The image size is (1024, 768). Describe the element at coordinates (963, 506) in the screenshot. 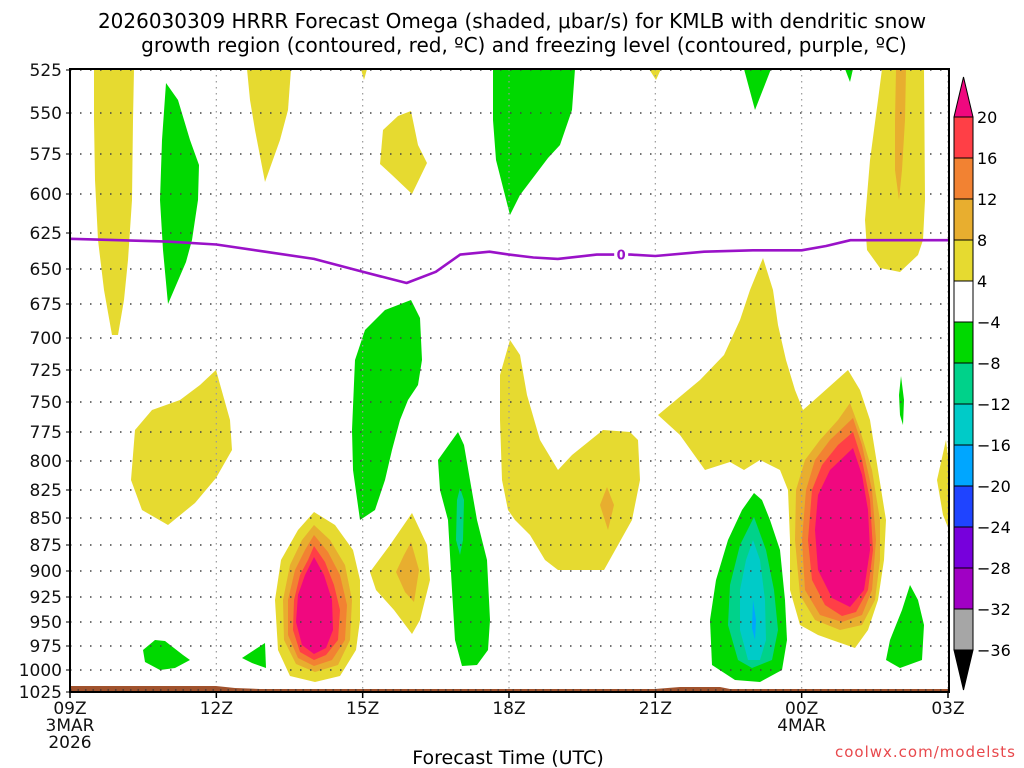

I see `colorbar-bin--20` at that location.